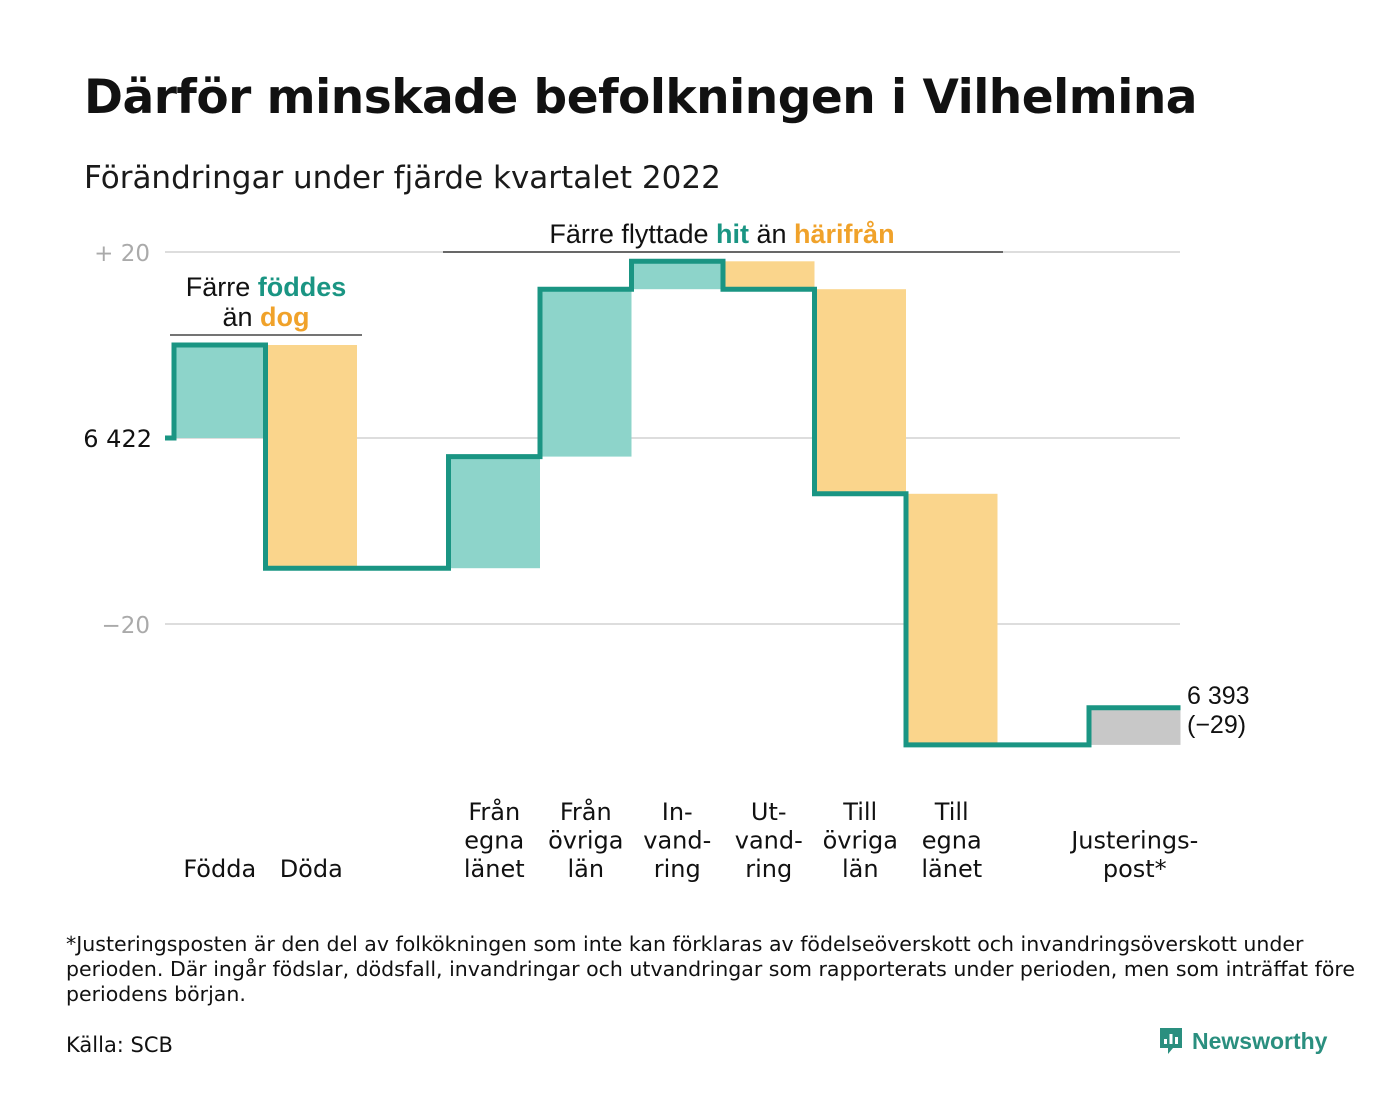  I want to click on category-label-5-0: In-, so click(677, 812).